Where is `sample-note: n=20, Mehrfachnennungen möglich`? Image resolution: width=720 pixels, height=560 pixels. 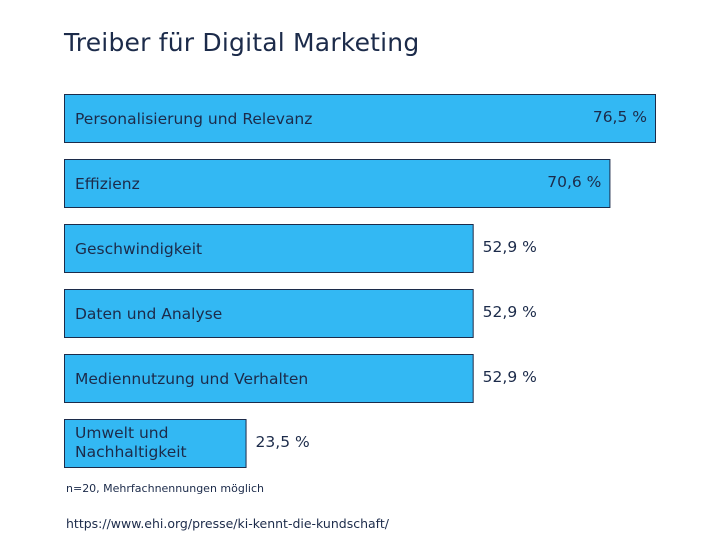
sample-note: n=20, Mehrfachnennungen möglich is located at coordinates (165, 488).